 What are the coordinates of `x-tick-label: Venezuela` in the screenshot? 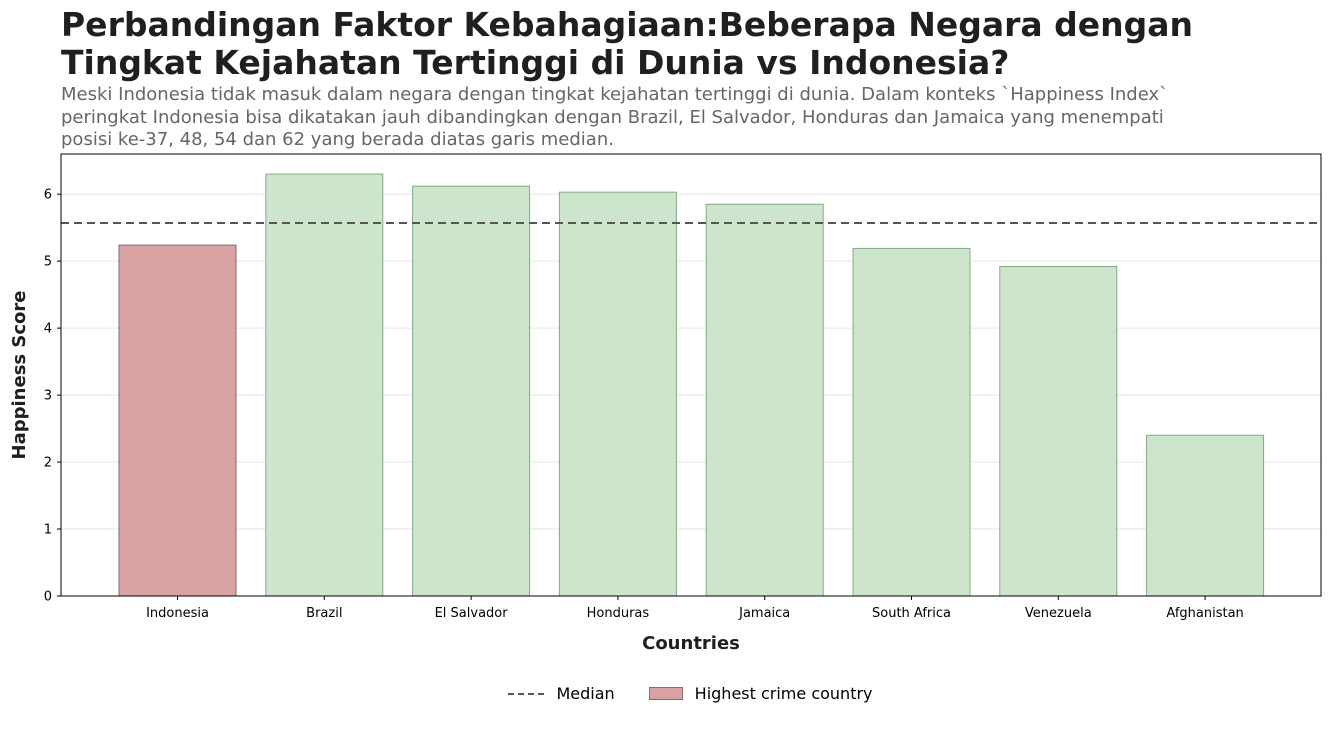 It's located at (1058, 613).